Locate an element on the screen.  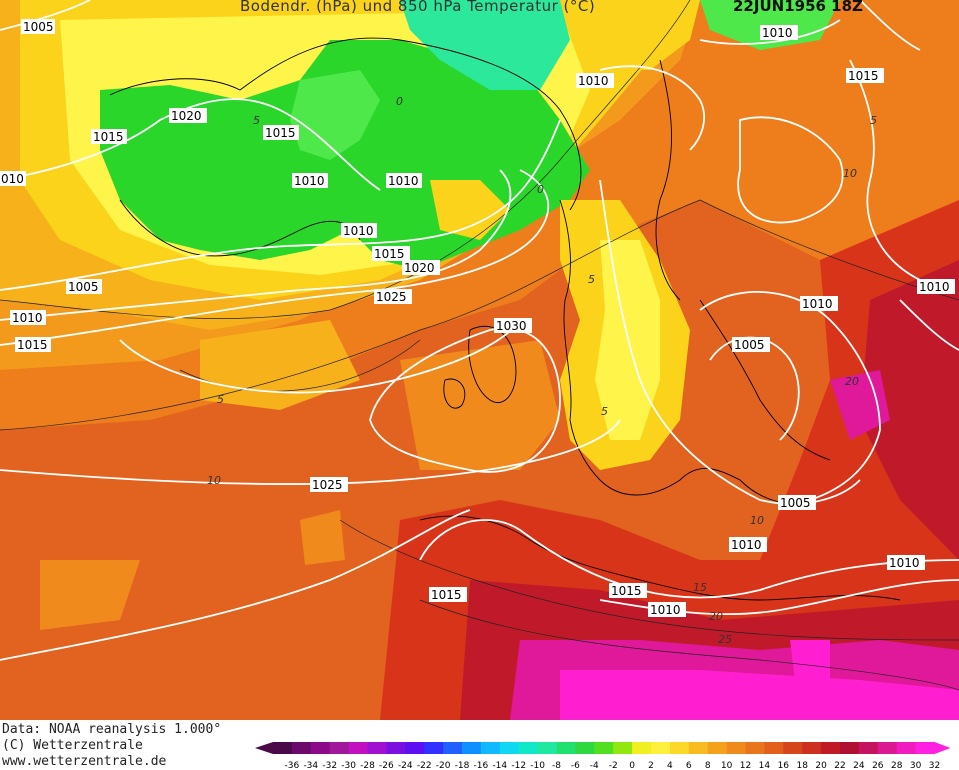
svg-text: 010 is located at coordinates (12, 179).